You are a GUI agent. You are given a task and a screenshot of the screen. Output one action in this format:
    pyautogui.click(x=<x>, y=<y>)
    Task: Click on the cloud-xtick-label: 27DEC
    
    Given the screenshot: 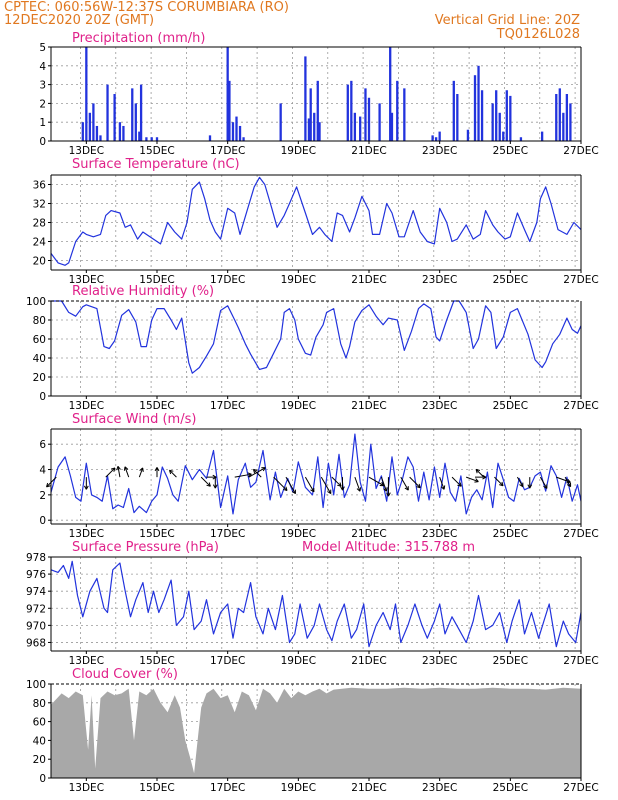 What is the action you would take?
    pyautogui.click(x=580, y=788)
    